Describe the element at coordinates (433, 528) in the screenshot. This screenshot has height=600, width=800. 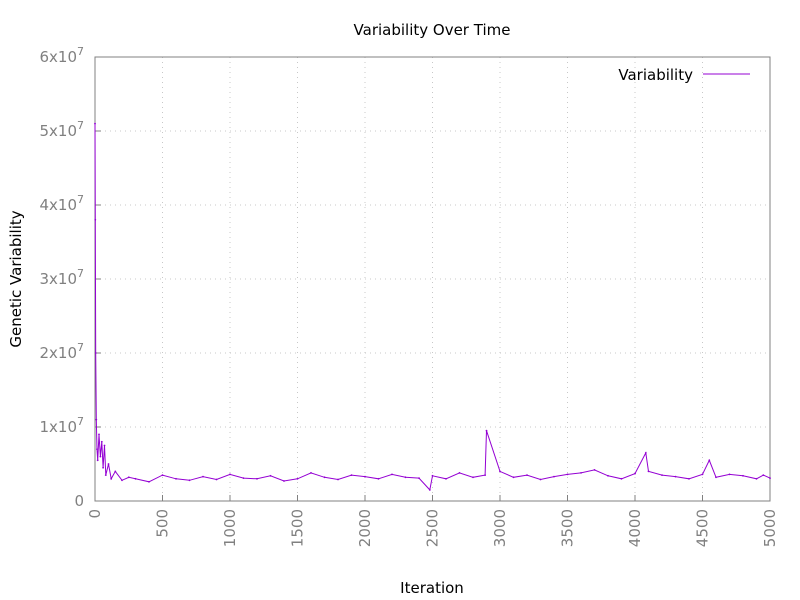
I see `x-tick-label: 2500` at that location.